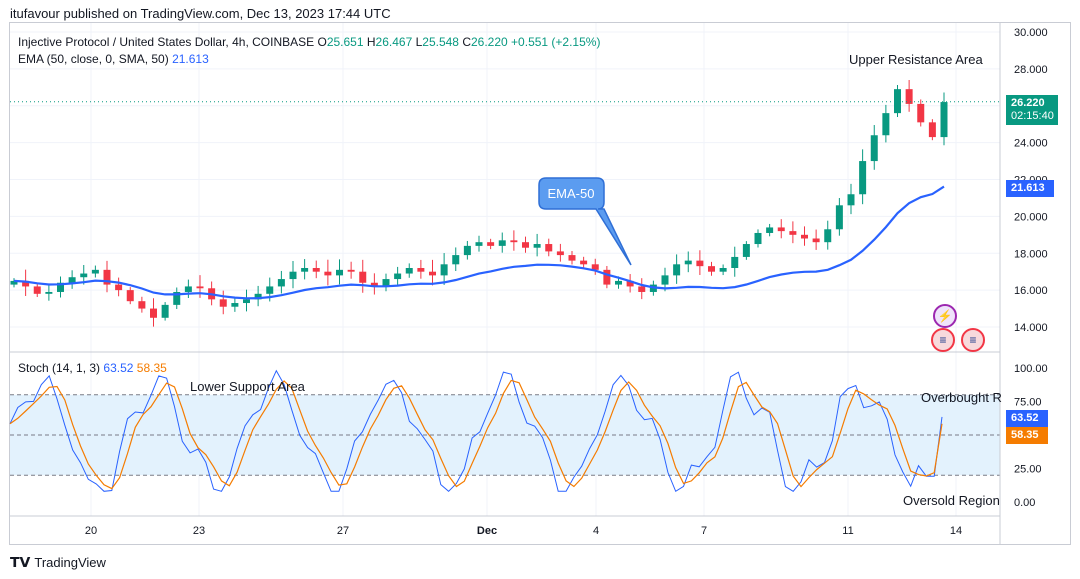  I want to click on lightning-icon: ⚡, so click(945, 316).